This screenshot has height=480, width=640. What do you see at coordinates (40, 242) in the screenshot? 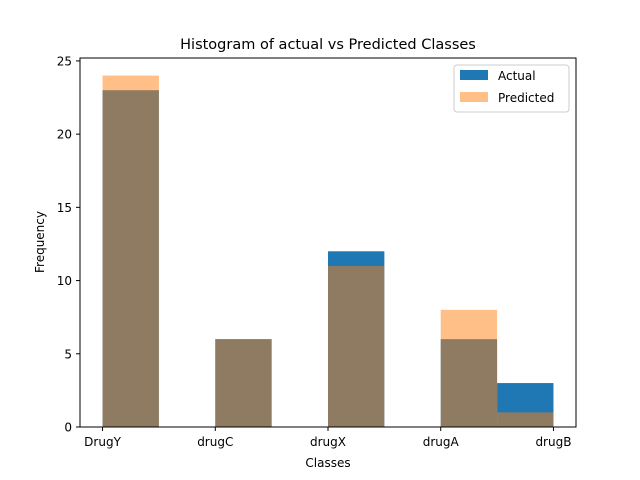
I see `y-axis-label: Frequency` at bounding box center [40, 242].